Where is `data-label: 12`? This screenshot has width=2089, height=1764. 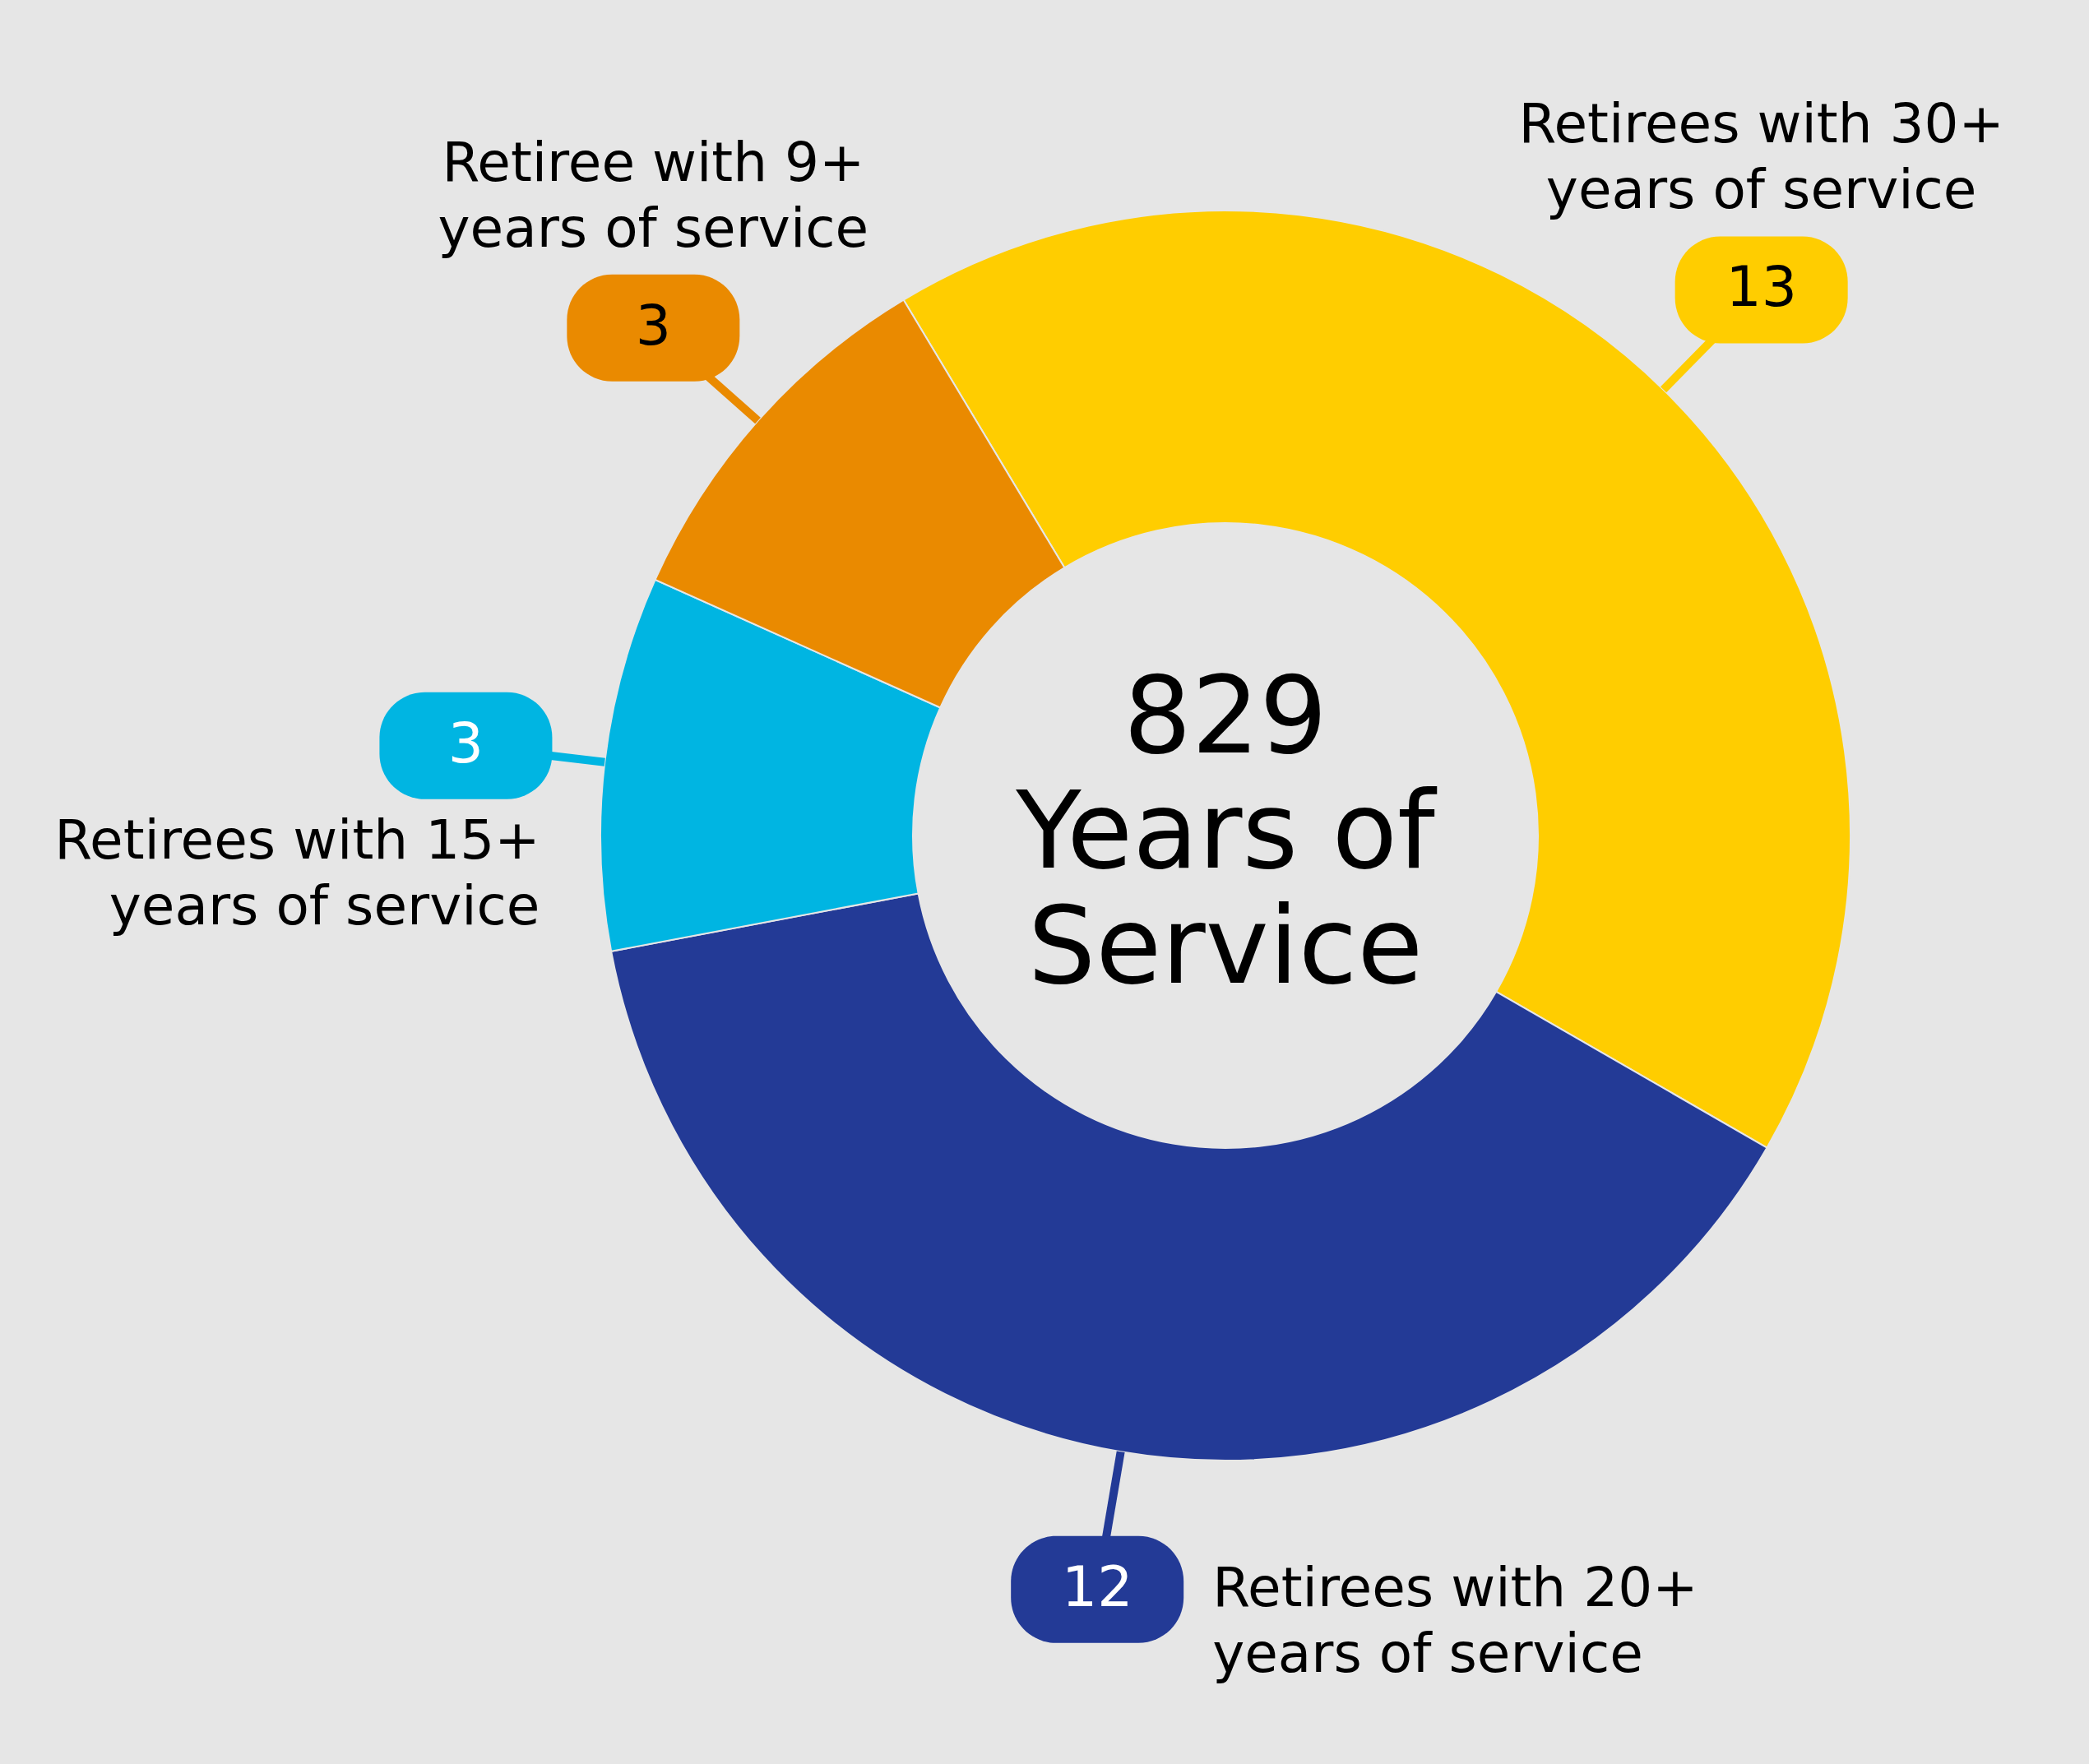
data-label: 12 is located at coordinates (1097, 1586).